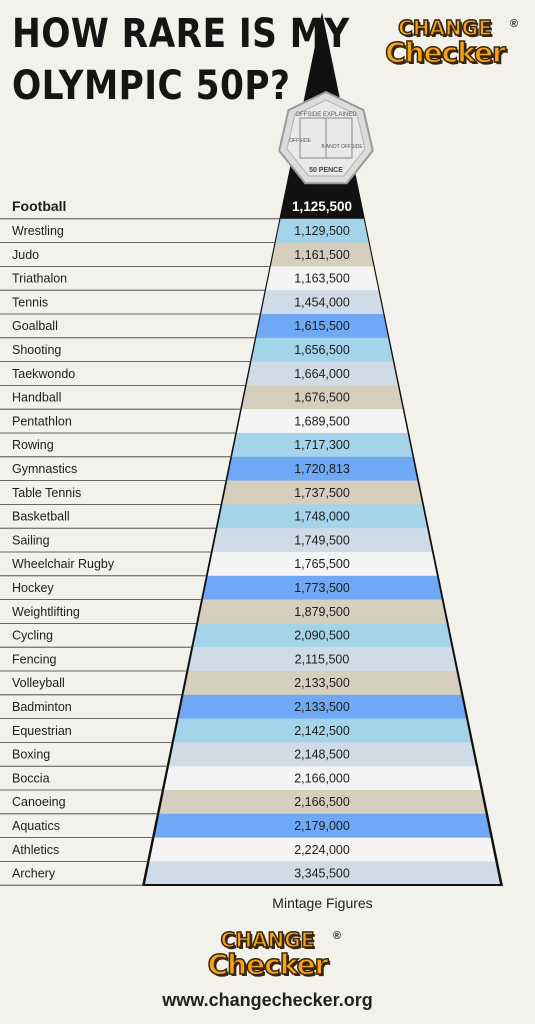 The width and height of the screenshot is (535, 1024). What do you see at coordinates (322, 469) in the screenshot?
I see `bar-gymnastics` at bounding box center [322, 469].